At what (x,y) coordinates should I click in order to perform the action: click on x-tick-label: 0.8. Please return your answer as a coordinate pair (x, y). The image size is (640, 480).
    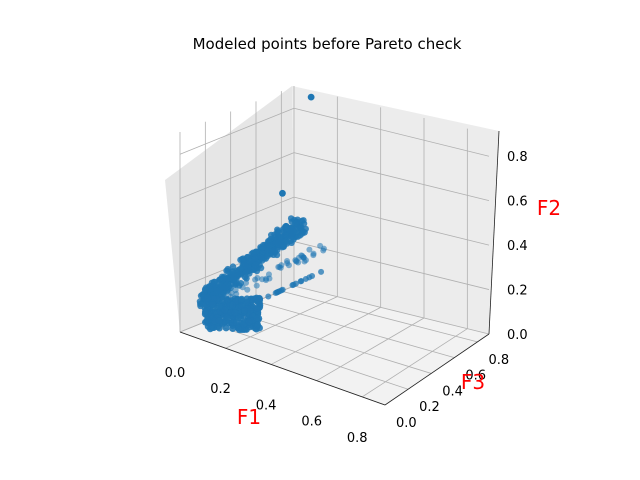
    Looking at the image, I should click on (357, 438).